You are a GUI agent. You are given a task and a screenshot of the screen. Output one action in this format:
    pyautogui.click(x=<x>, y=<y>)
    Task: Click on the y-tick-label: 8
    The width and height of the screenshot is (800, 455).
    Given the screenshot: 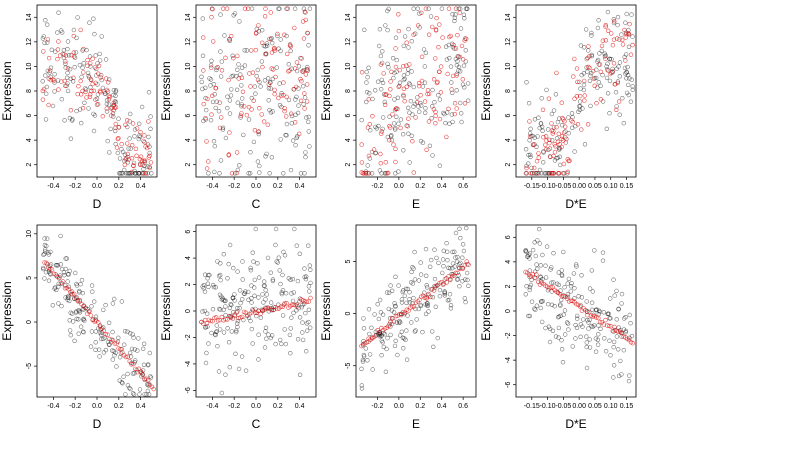 What is the action you would take?
    pyautogui.click(x=188, y=91)
    